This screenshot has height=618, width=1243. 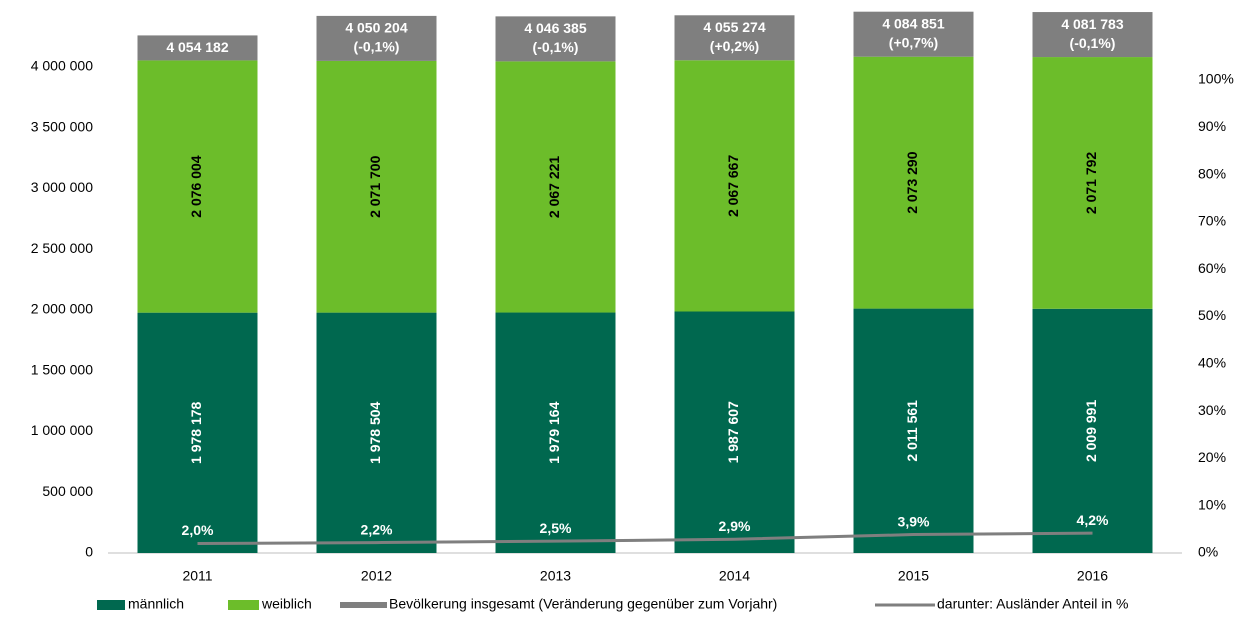 What do you see at coordinates (62, 430) in the screenshot?
I see `y-tick-label: 1 000 000` at bounding box center [62, 430].